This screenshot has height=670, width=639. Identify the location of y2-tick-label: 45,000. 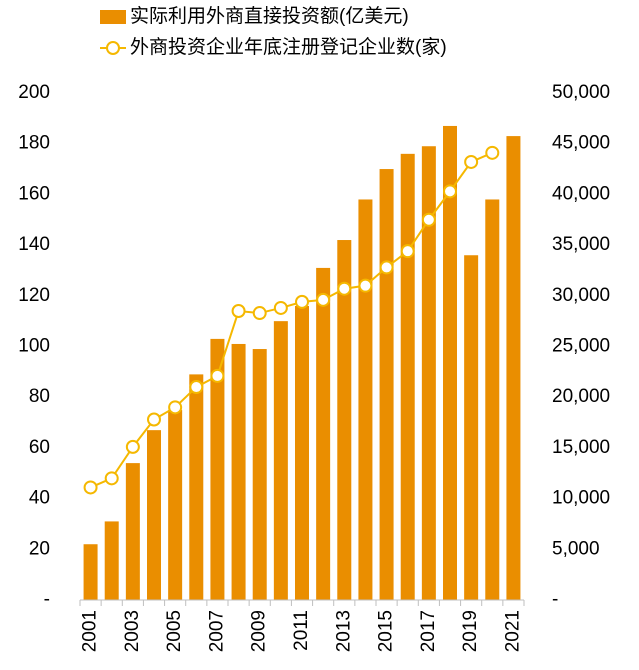
(581, 143).